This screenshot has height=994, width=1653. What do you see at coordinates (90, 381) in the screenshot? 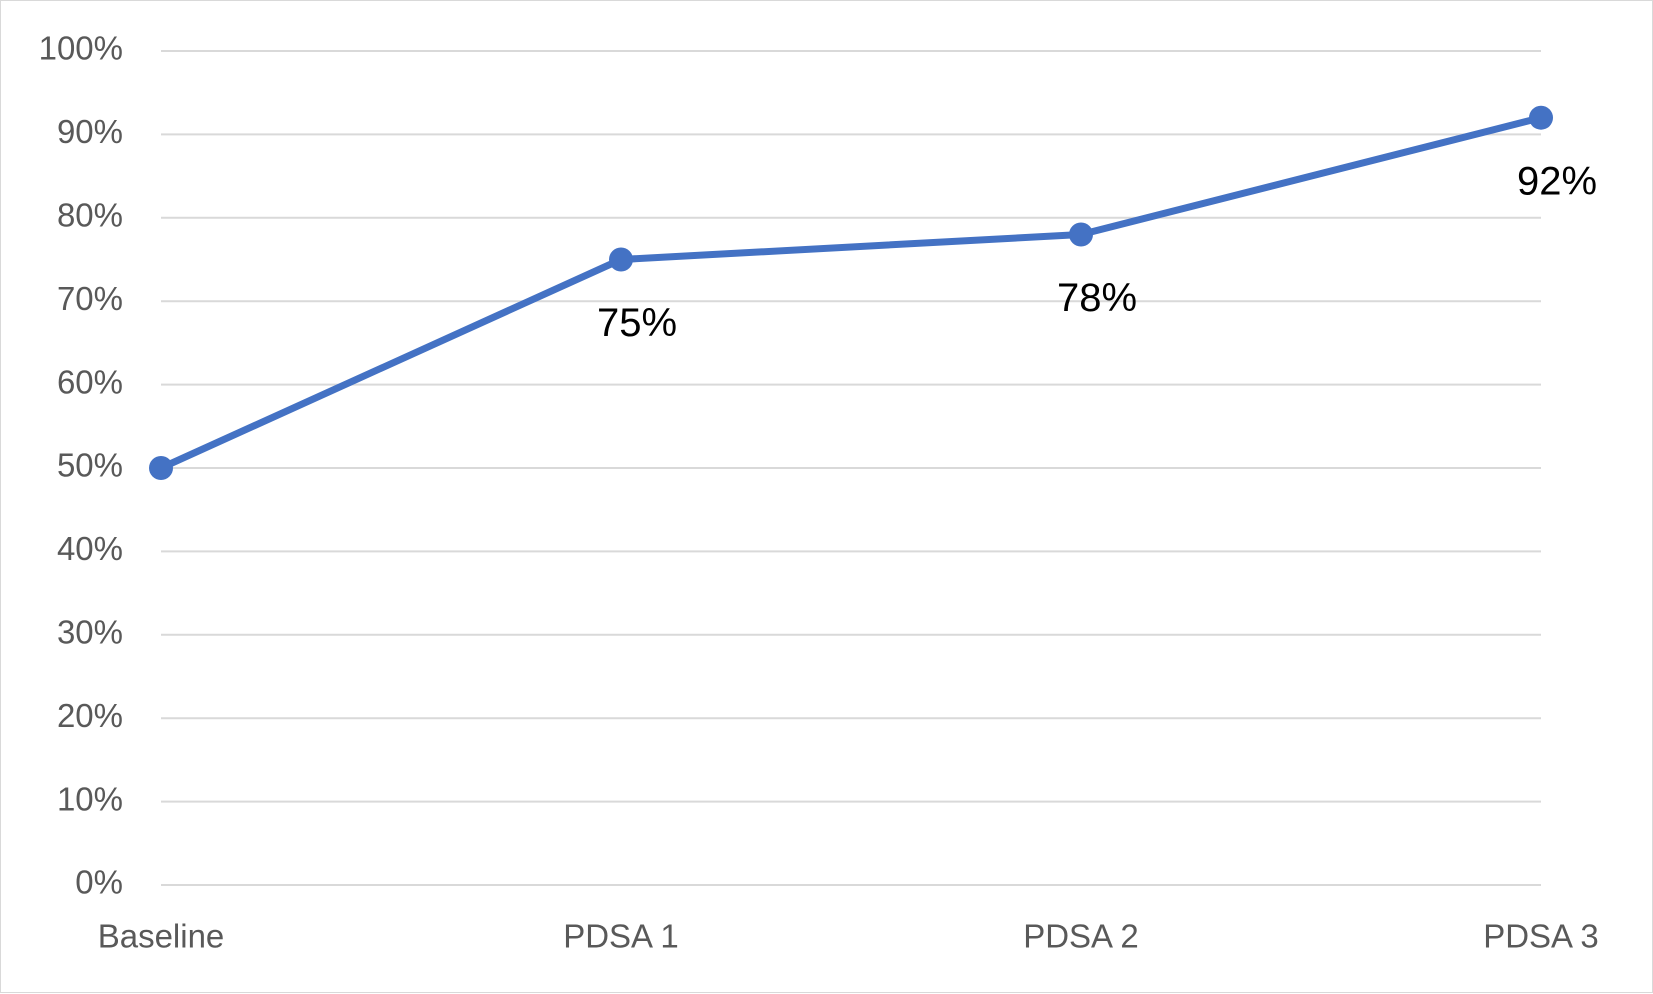
I see `y-tick-label: 60%` at bounding box center [90, 381].